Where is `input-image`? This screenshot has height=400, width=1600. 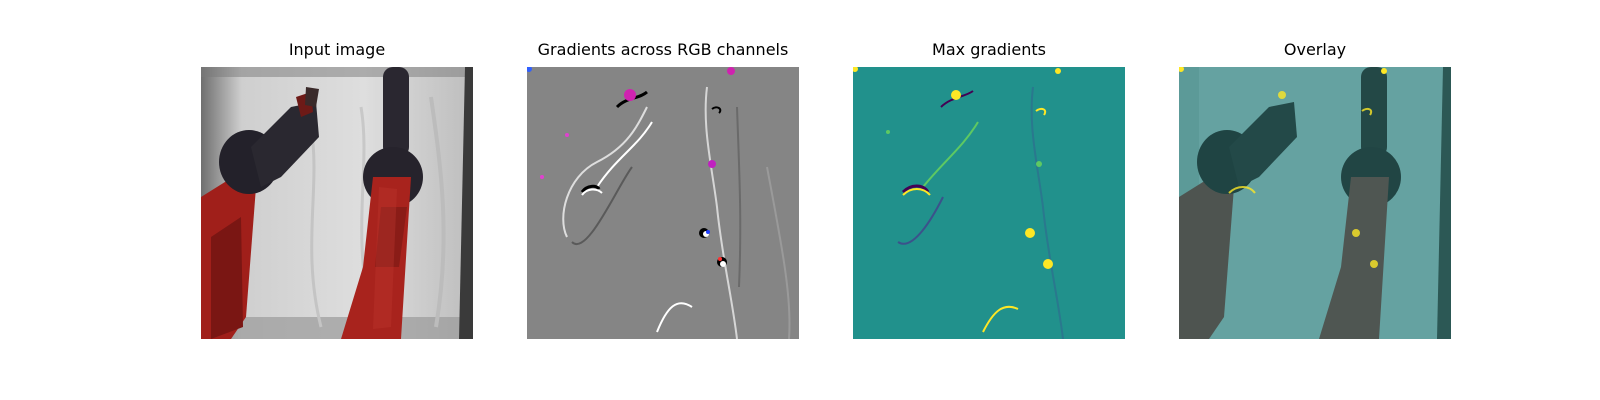
input-image is located at coordinates (337, 203).